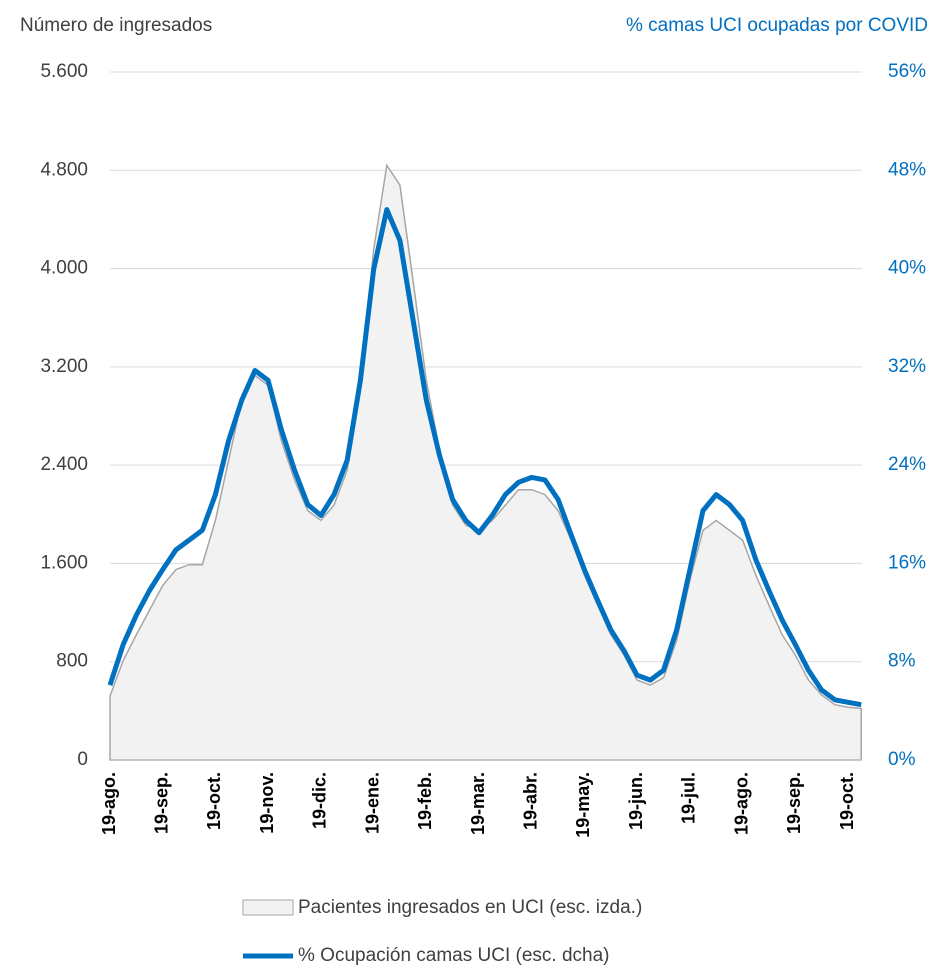 The image size is (940, 973). Describe the element at coordinates (470, 907) in the screenshot. I see `legend-label: Pacientes ingresados en UCI (esc. izda.)` at that location.